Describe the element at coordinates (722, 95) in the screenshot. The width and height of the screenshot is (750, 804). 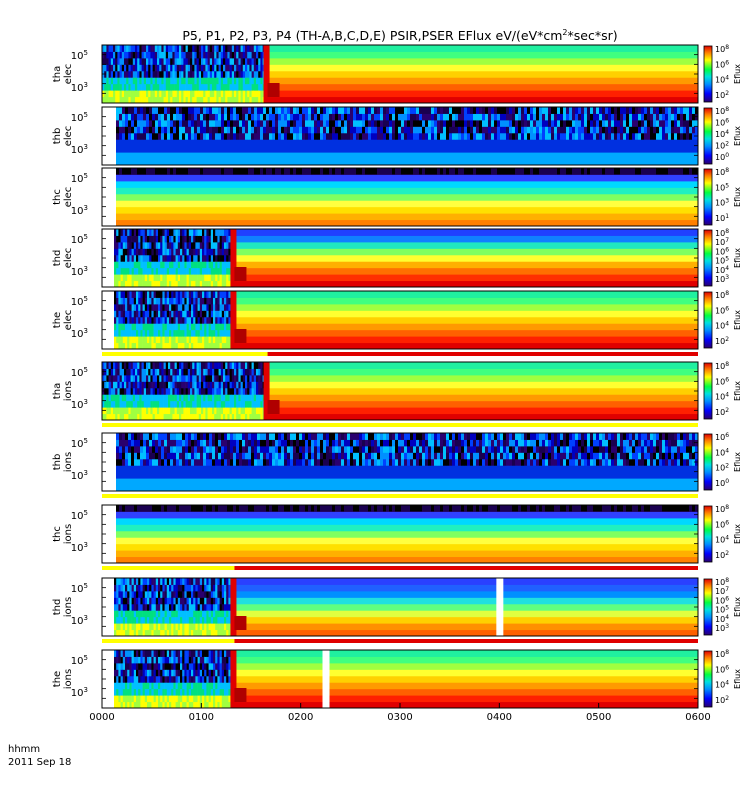
I see `colorbar-tick-label: 102` at that location.